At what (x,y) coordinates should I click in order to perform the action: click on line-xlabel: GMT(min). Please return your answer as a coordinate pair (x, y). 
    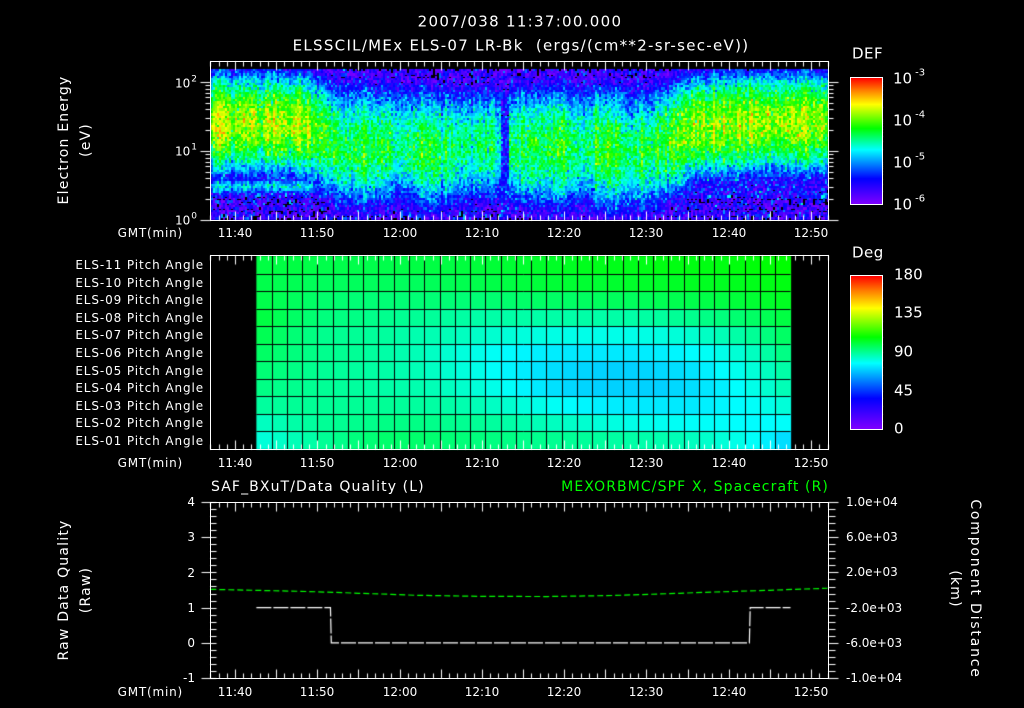
    Looking at the image, I should click on (150, 692).